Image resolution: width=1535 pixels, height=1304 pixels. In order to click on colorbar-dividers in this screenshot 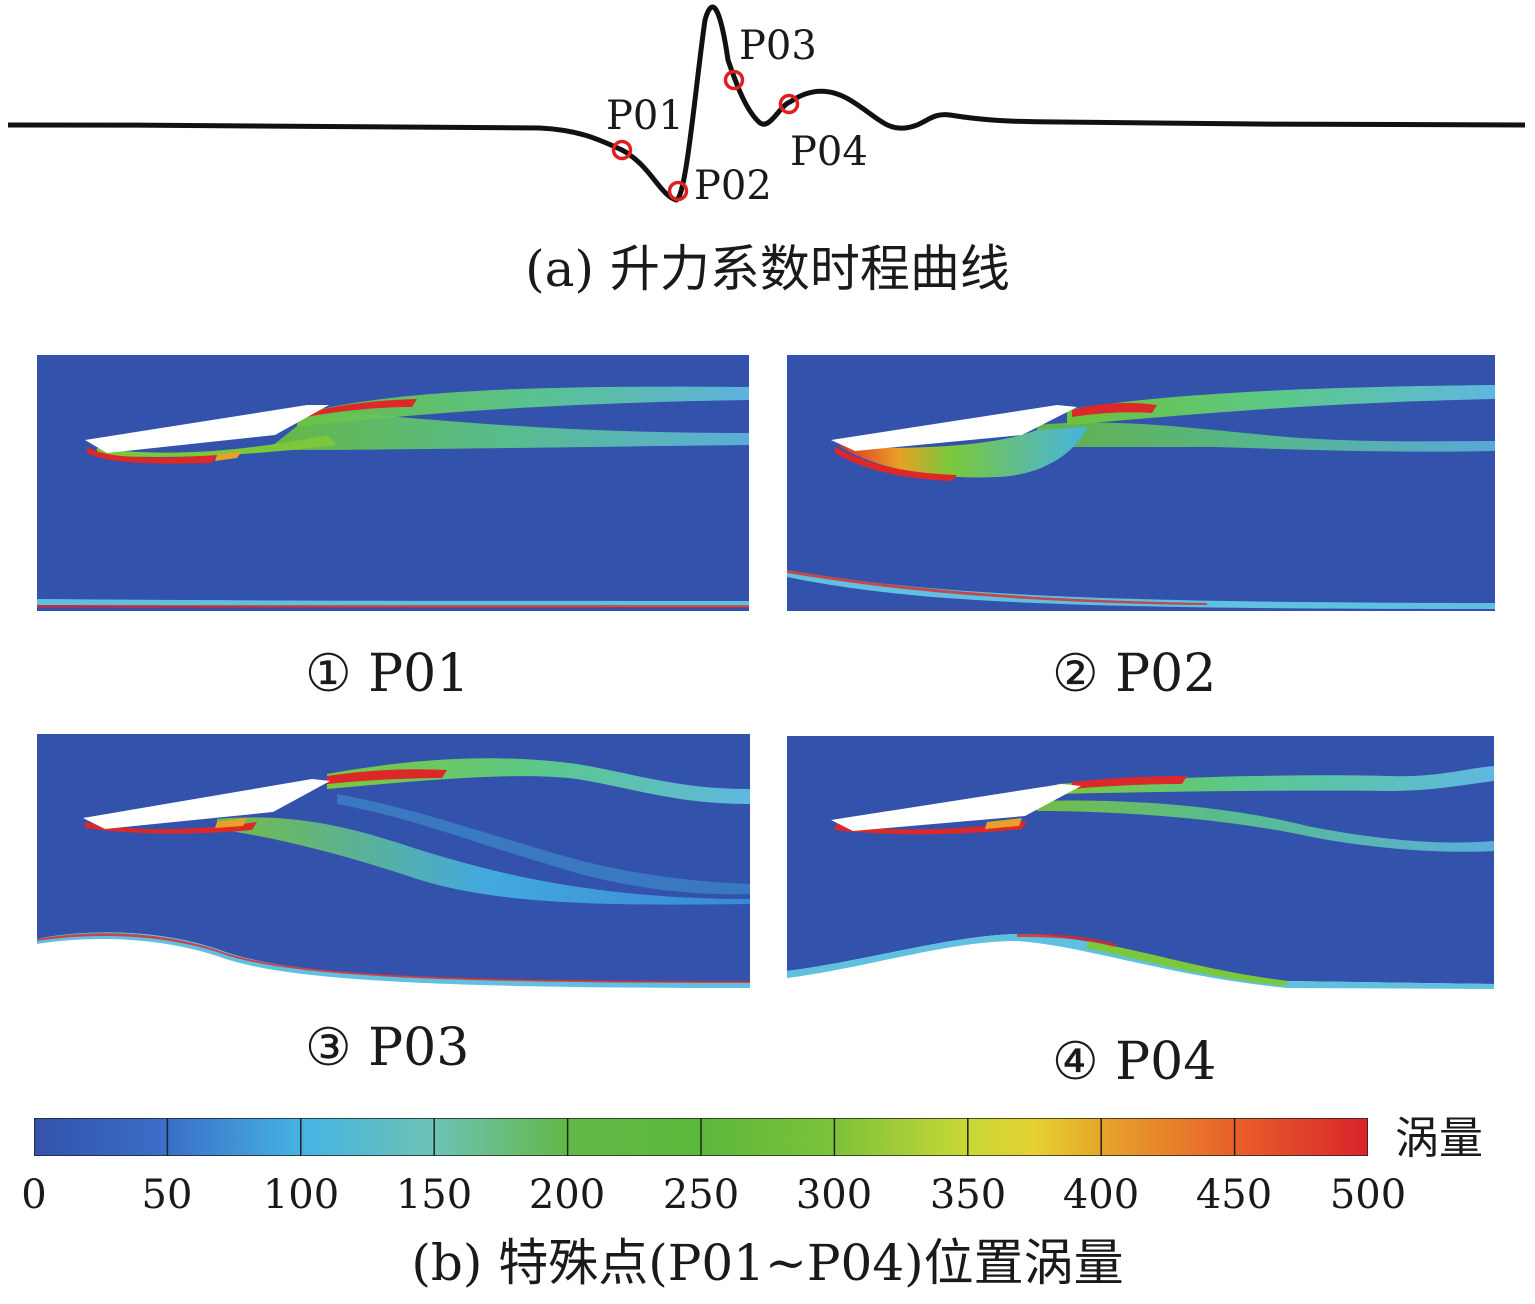, I will do `click(701, 1137)`.